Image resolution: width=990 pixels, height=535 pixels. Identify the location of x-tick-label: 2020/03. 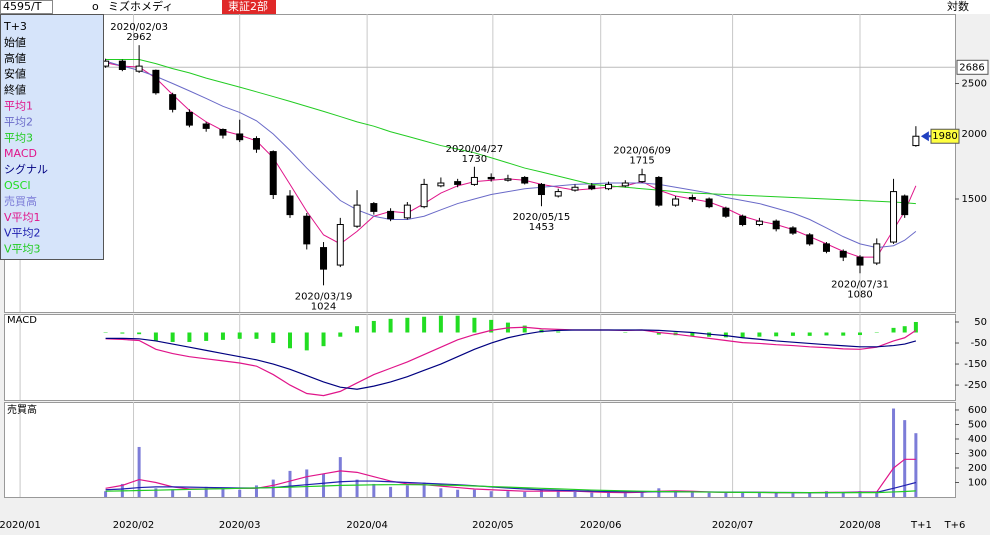
(240, 525).